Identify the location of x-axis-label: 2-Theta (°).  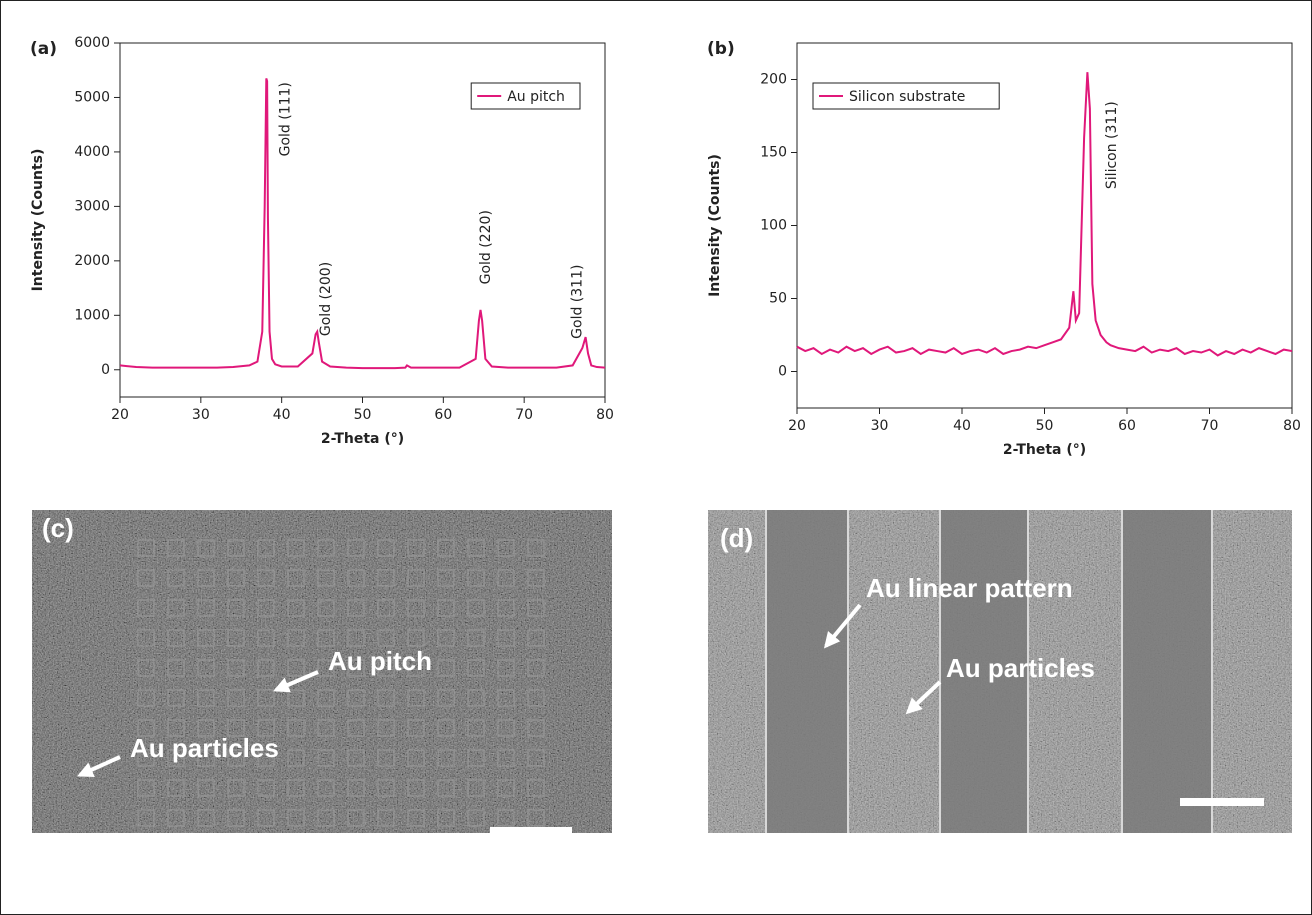
(1044, 450).